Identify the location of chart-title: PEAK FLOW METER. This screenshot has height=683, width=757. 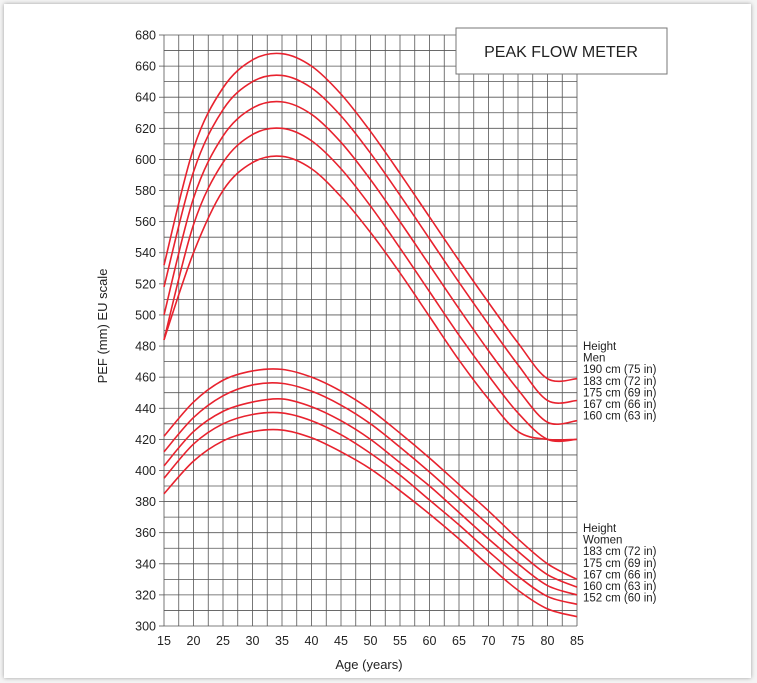
(561, 52).